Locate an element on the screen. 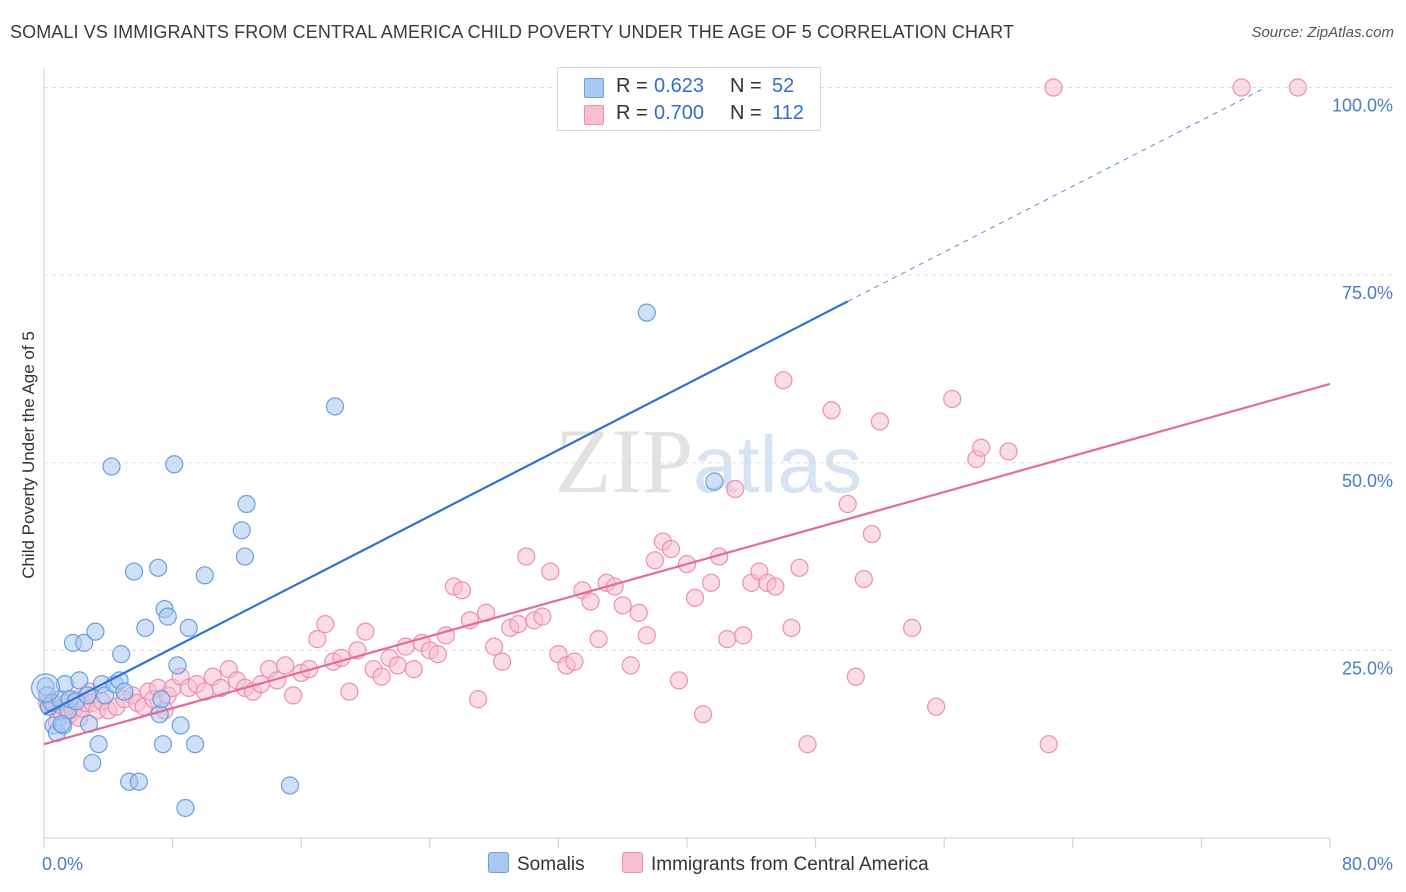  legend-central-america-r: 0.700 is located at coordinates (679, 113).